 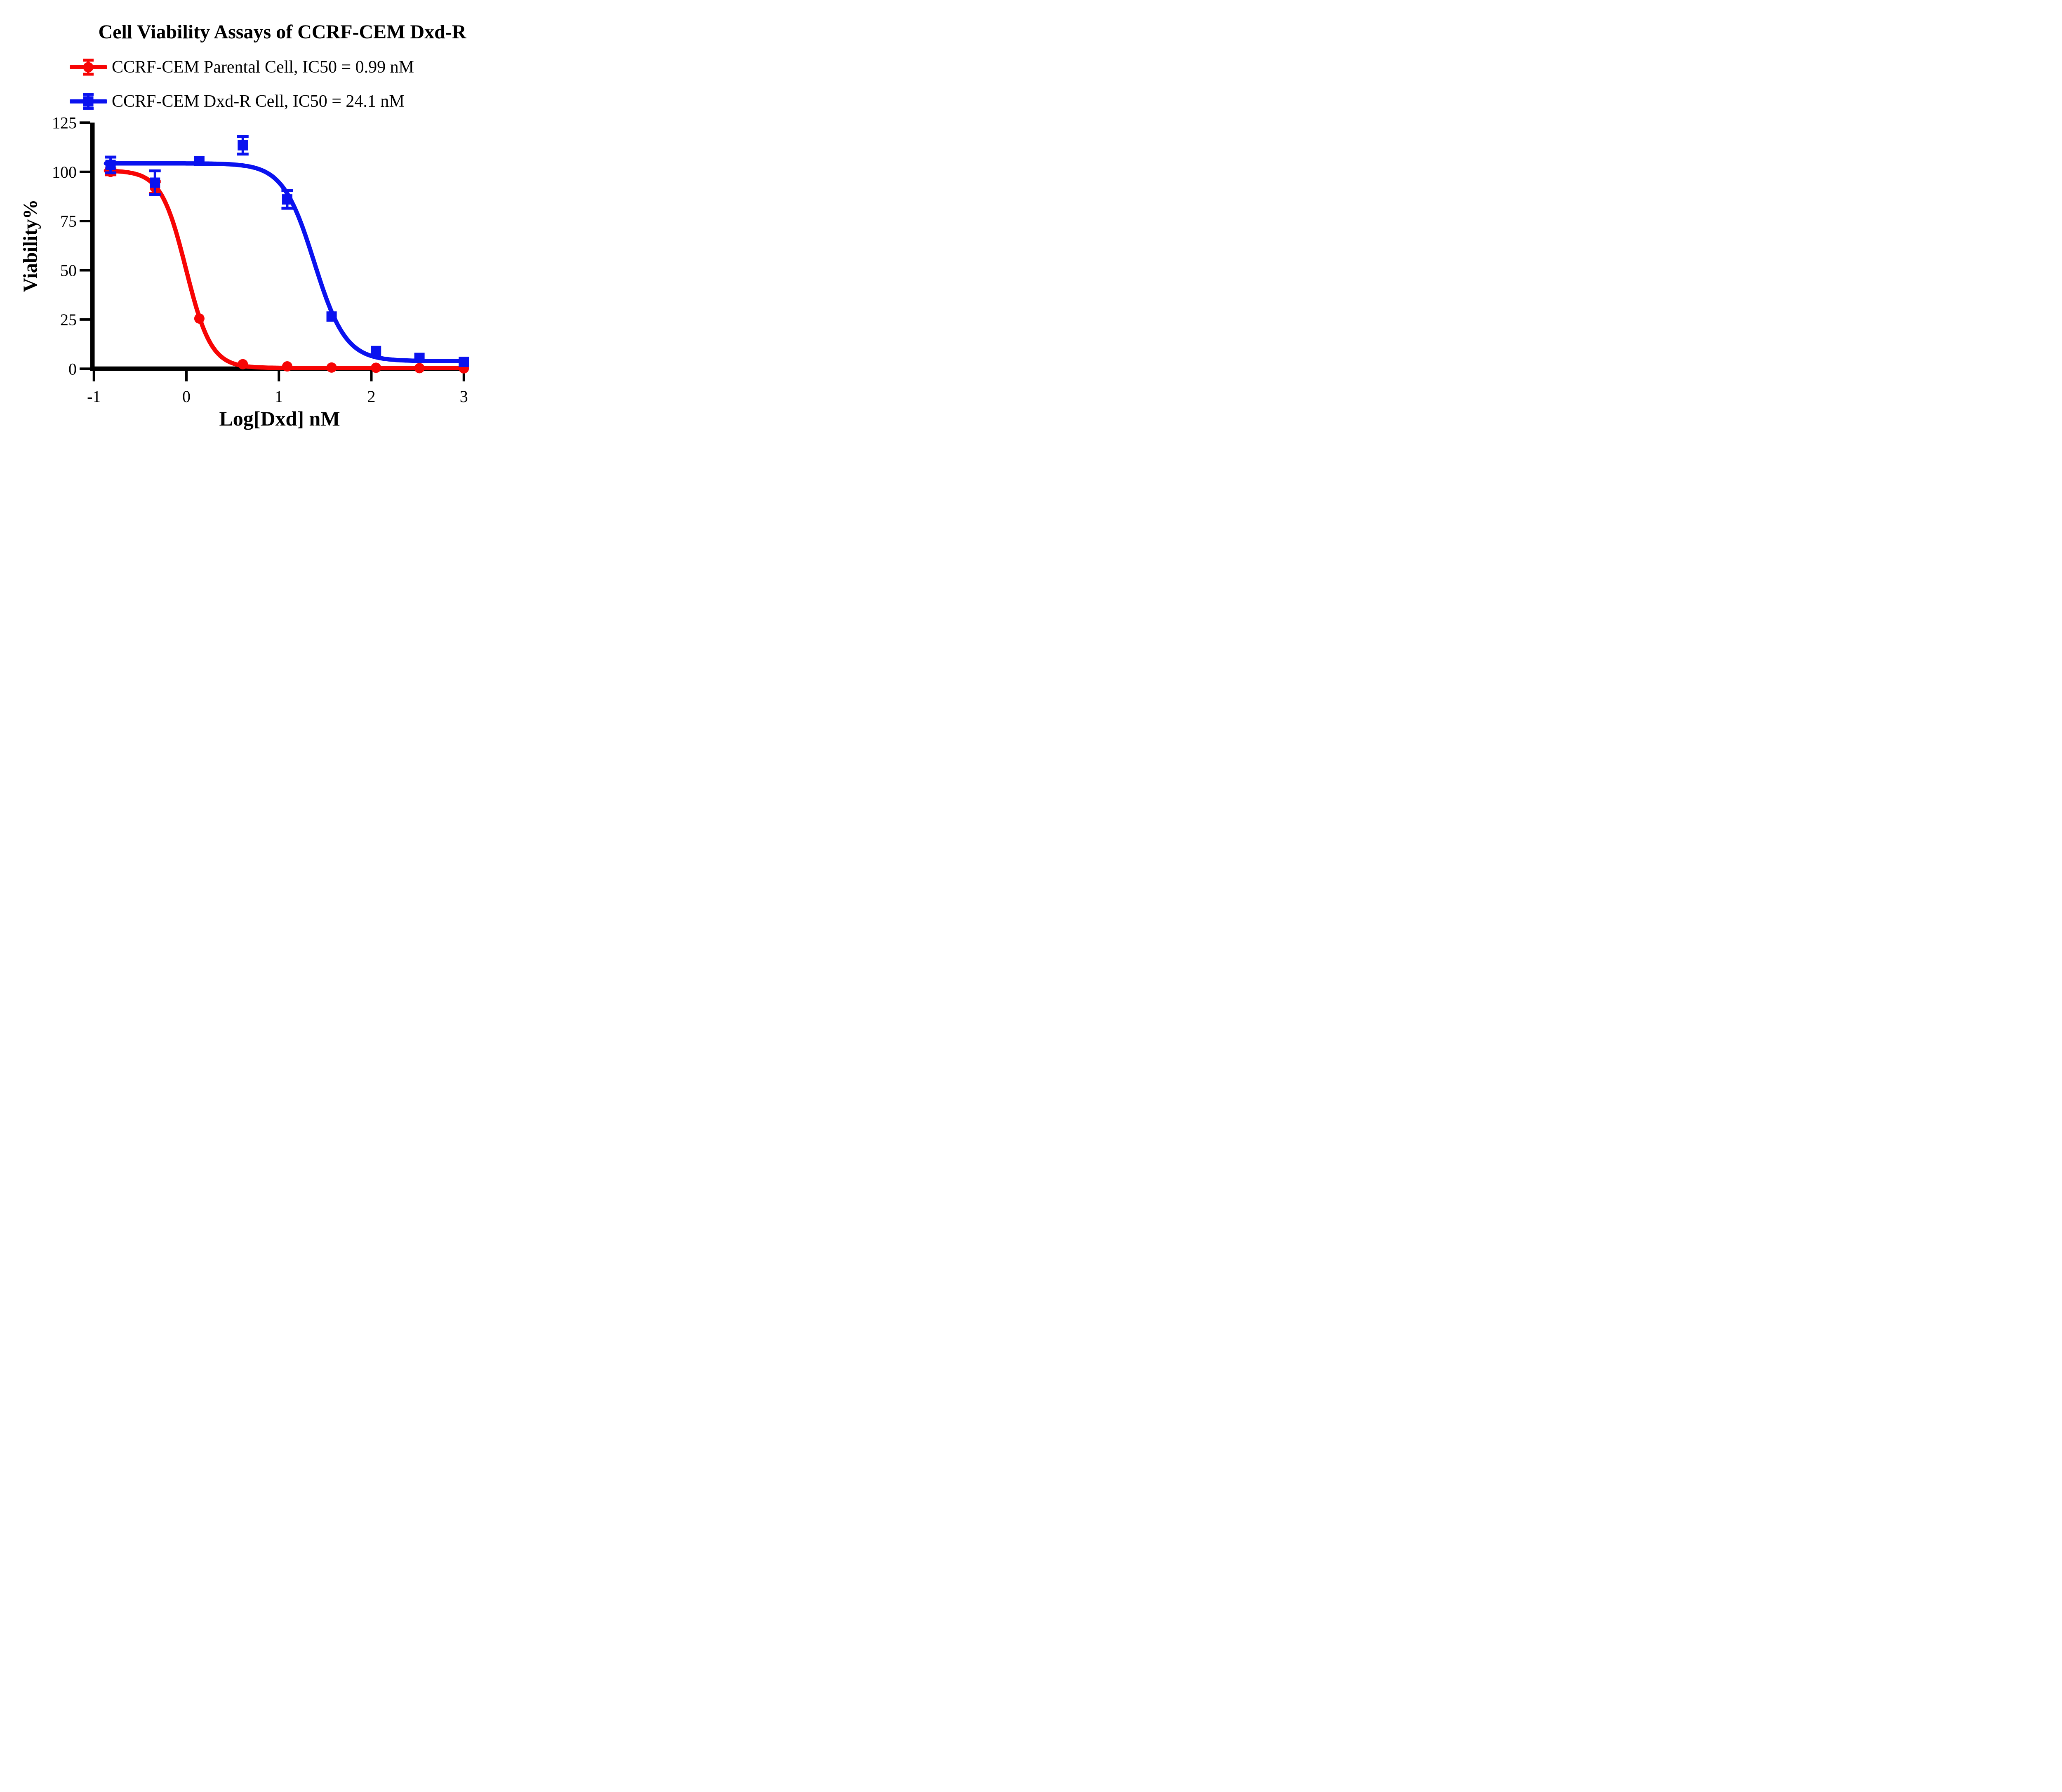 What do you see at coordinates (279, 418) in the screenshot?
I see `x-axis-title: Log[Dxd] nM` at bounding box center [279, 418].